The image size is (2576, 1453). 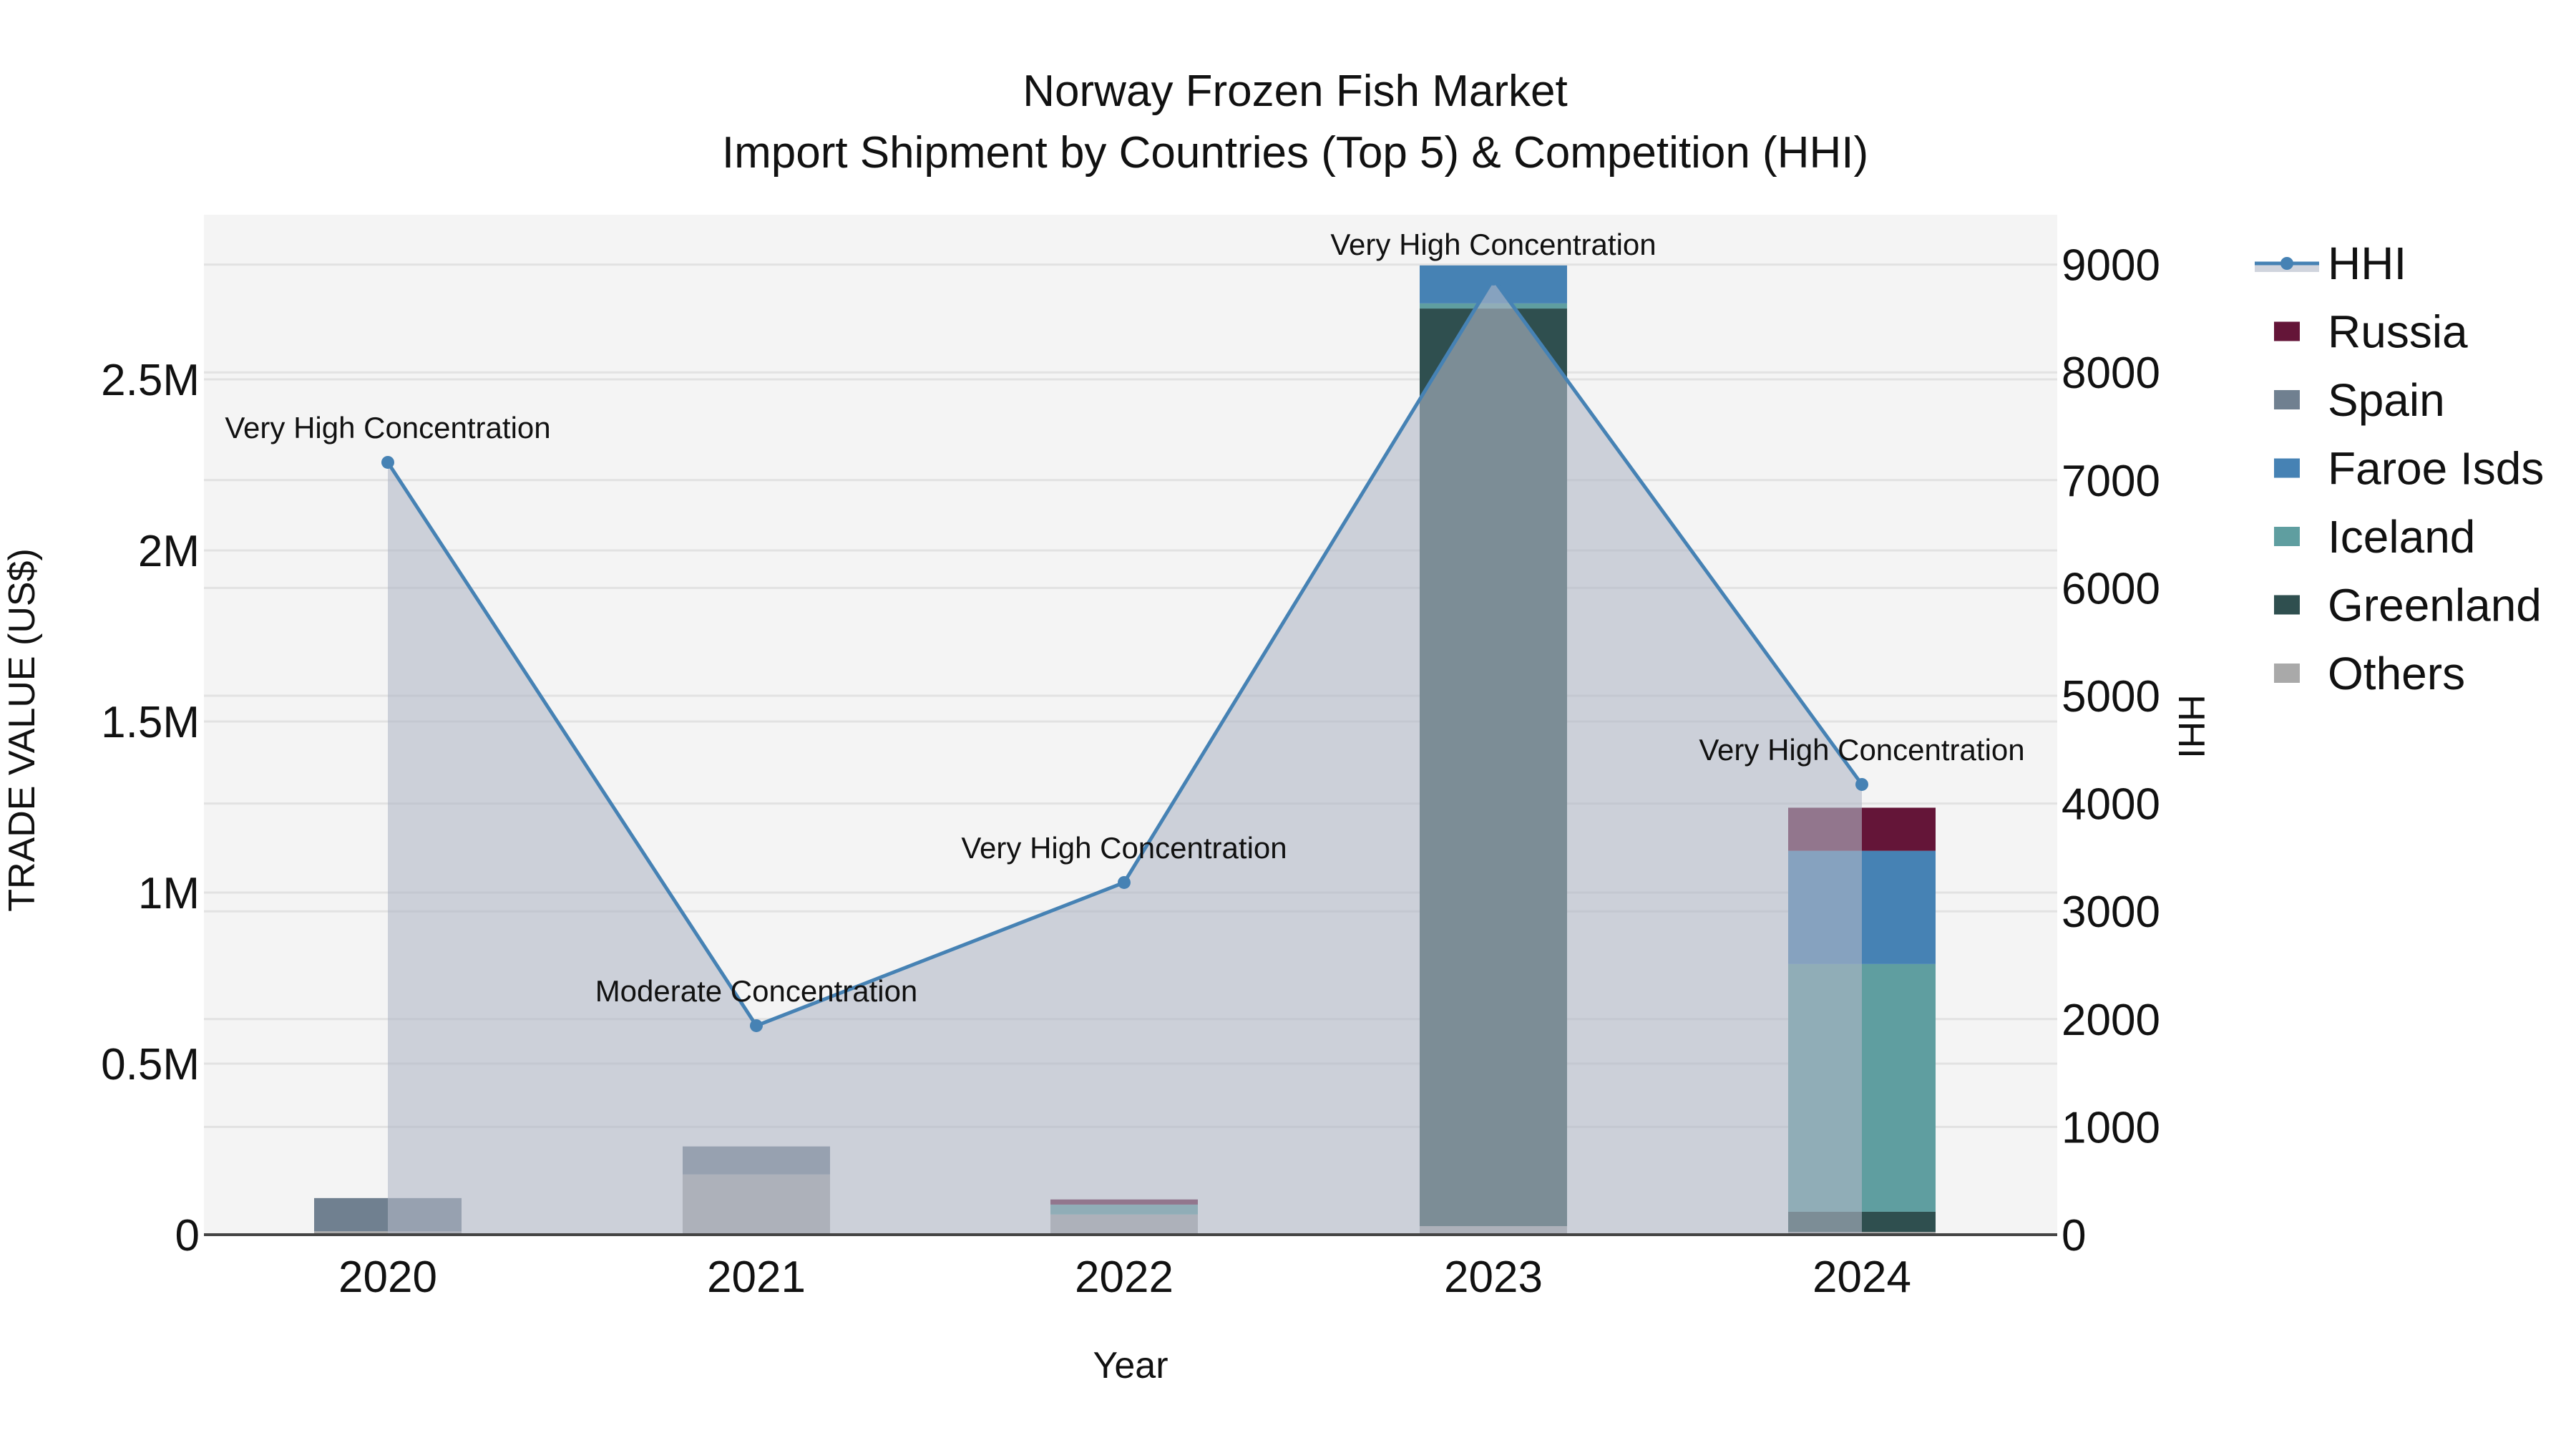 What do you see at coordinates (1295, 91) in the screenshot?
I see `chart-title: Norway Frozen Fish Market` at bounding box center [1295, 91].